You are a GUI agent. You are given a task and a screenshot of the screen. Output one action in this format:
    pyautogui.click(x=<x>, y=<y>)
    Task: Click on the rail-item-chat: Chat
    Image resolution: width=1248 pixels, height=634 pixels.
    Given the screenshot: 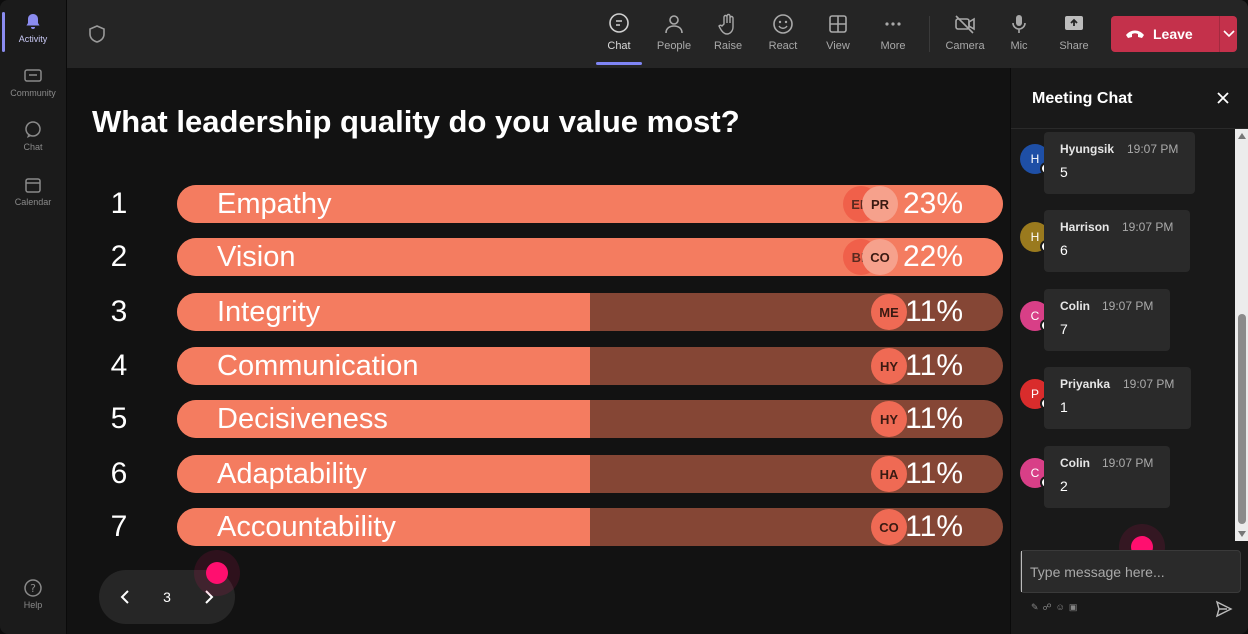 What is the action you would take?
    pyautogui.click(x=33, y=136)
    